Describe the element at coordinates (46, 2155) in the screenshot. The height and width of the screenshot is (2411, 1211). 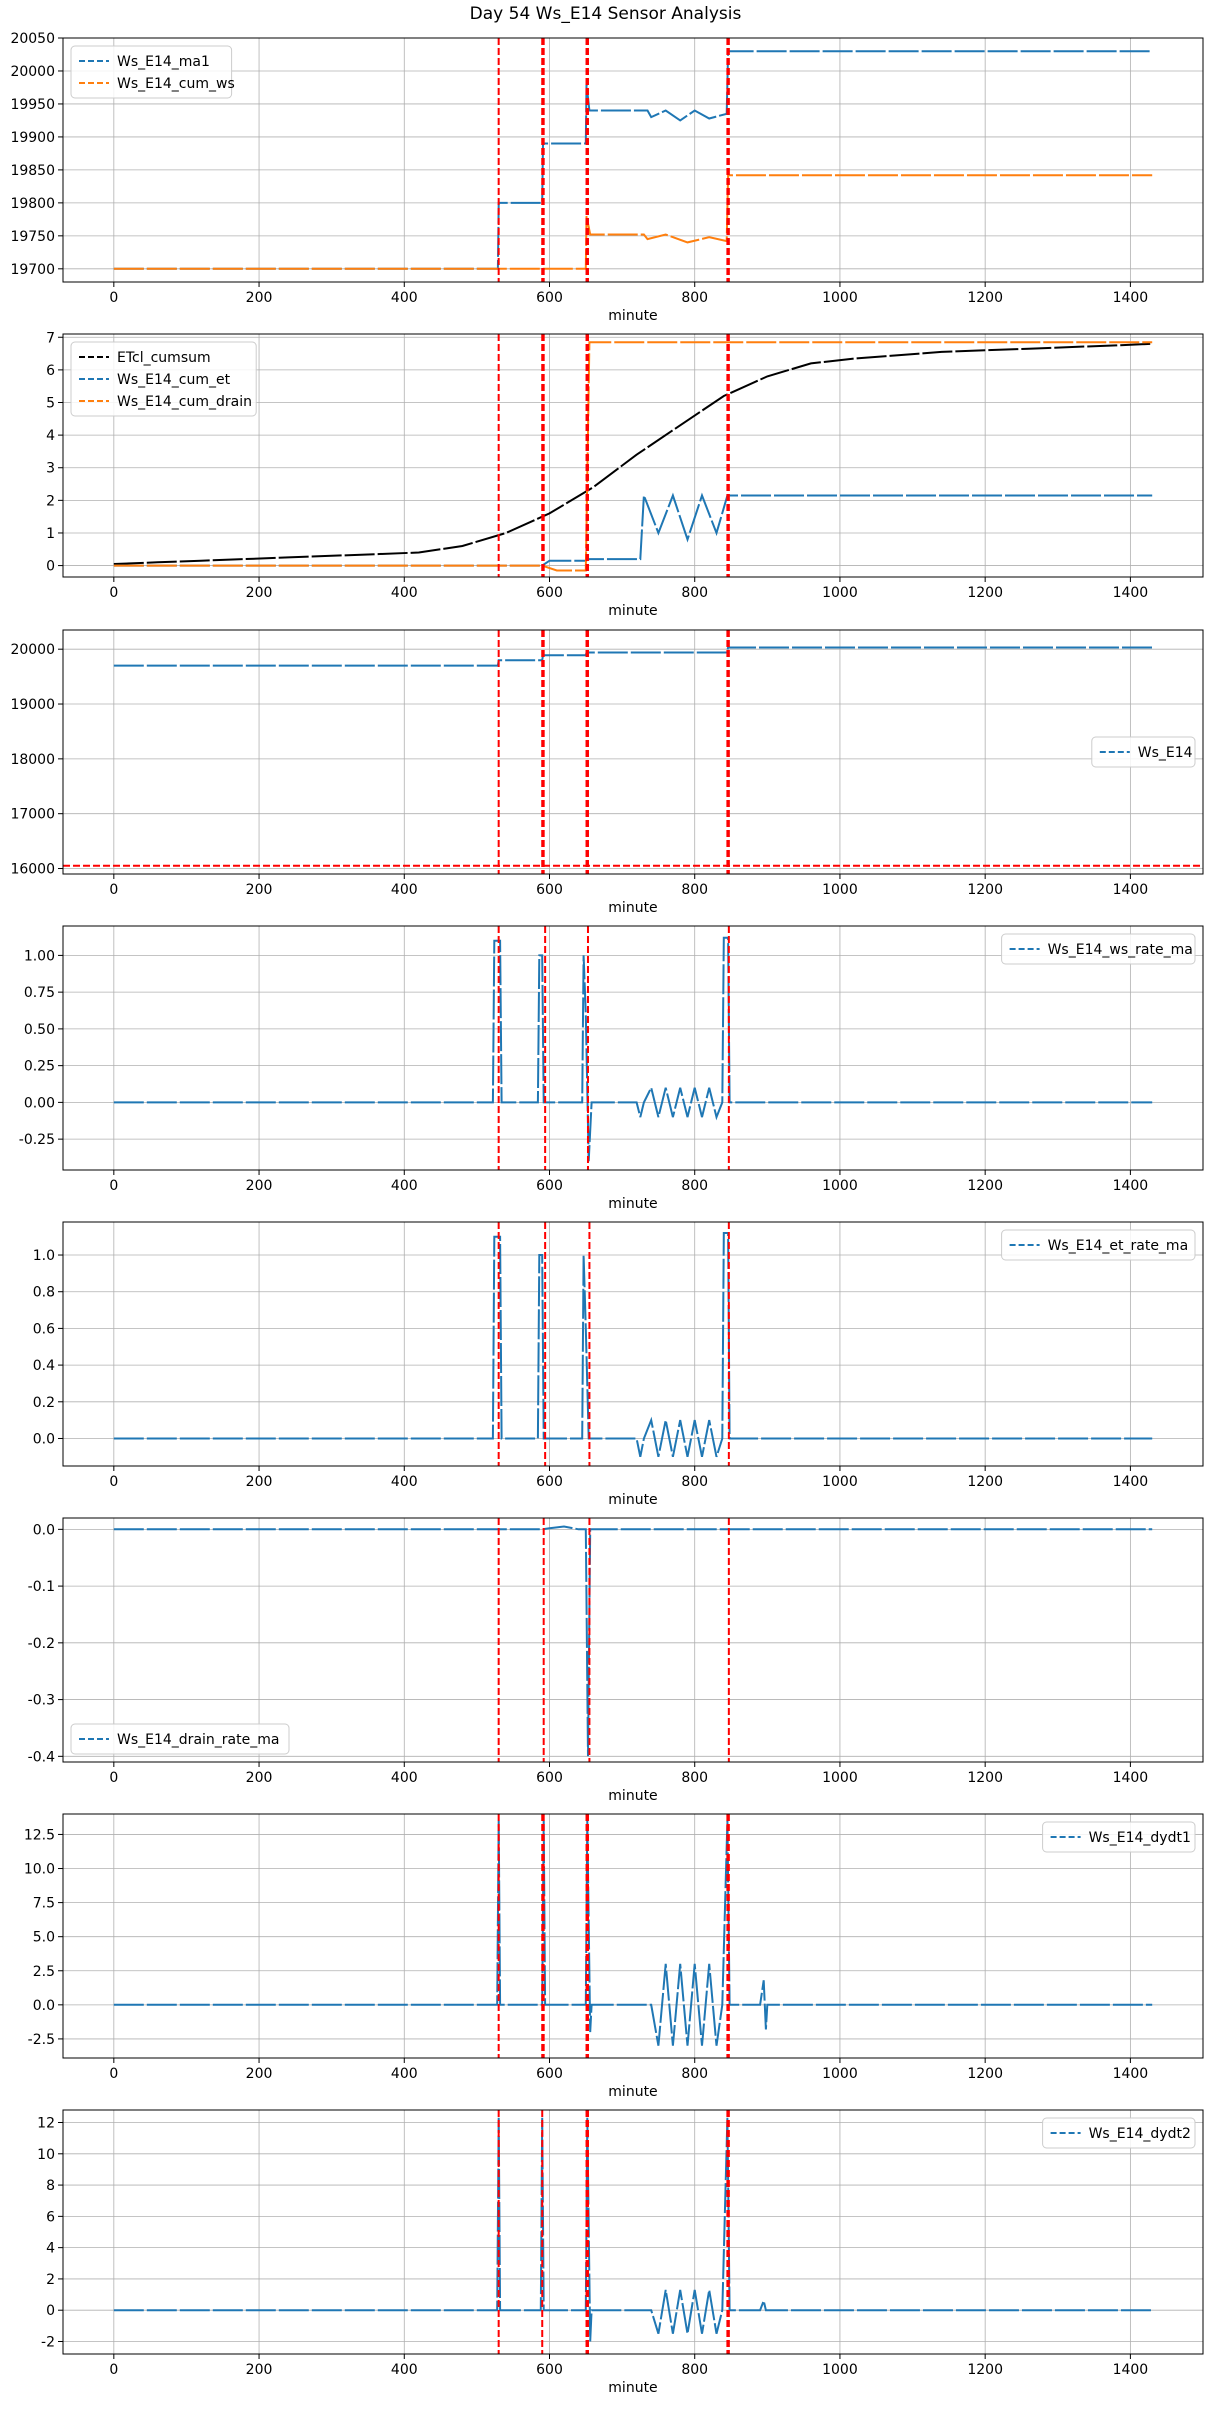
I see `y-tick-label: 10` at that location.